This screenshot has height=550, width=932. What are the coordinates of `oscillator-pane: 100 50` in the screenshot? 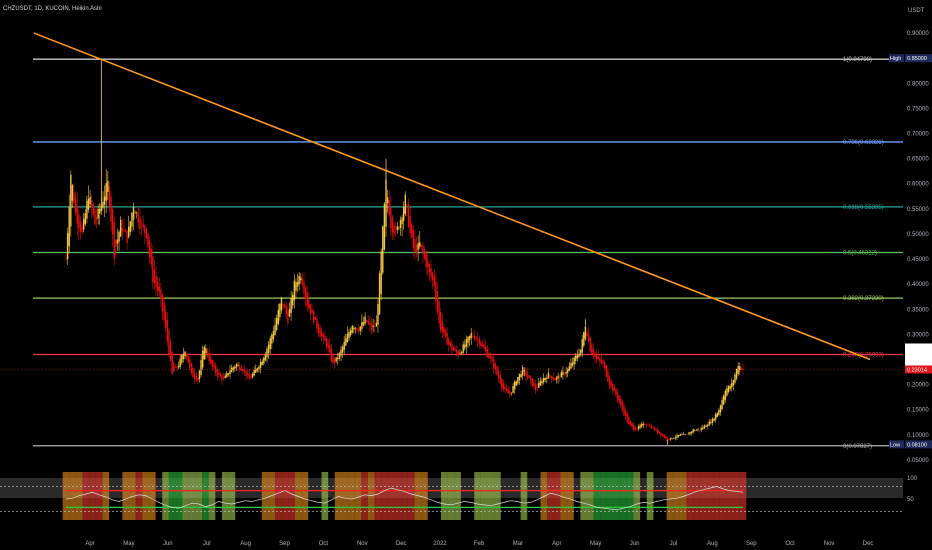 It's located at (459, 496).